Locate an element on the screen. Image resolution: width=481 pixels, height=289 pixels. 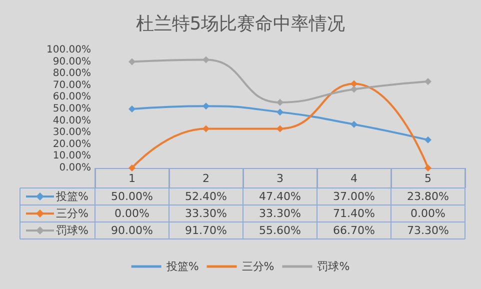
x-tick-label: 4 is located at coordinates (354, 178).